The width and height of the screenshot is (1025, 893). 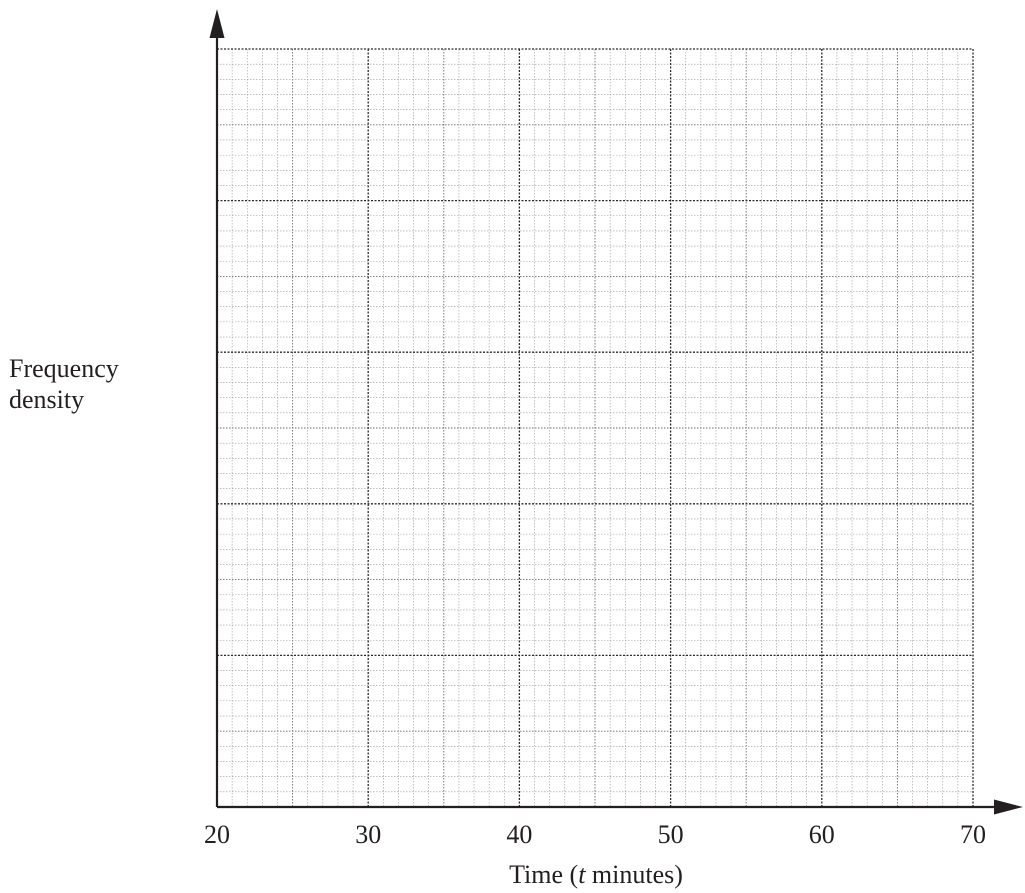 What do you see at coordinates (596, 874) in the screenshot?
I see `x-axis-label: Time (t minutes)` at bounding box center [596, 874].